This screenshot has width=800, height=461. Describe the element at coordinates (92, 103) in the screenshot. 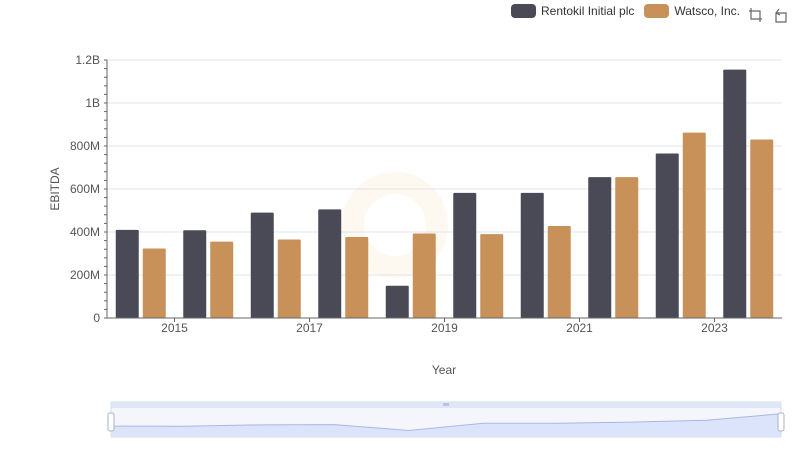

I see `y-tick-label: 1B` at that location.